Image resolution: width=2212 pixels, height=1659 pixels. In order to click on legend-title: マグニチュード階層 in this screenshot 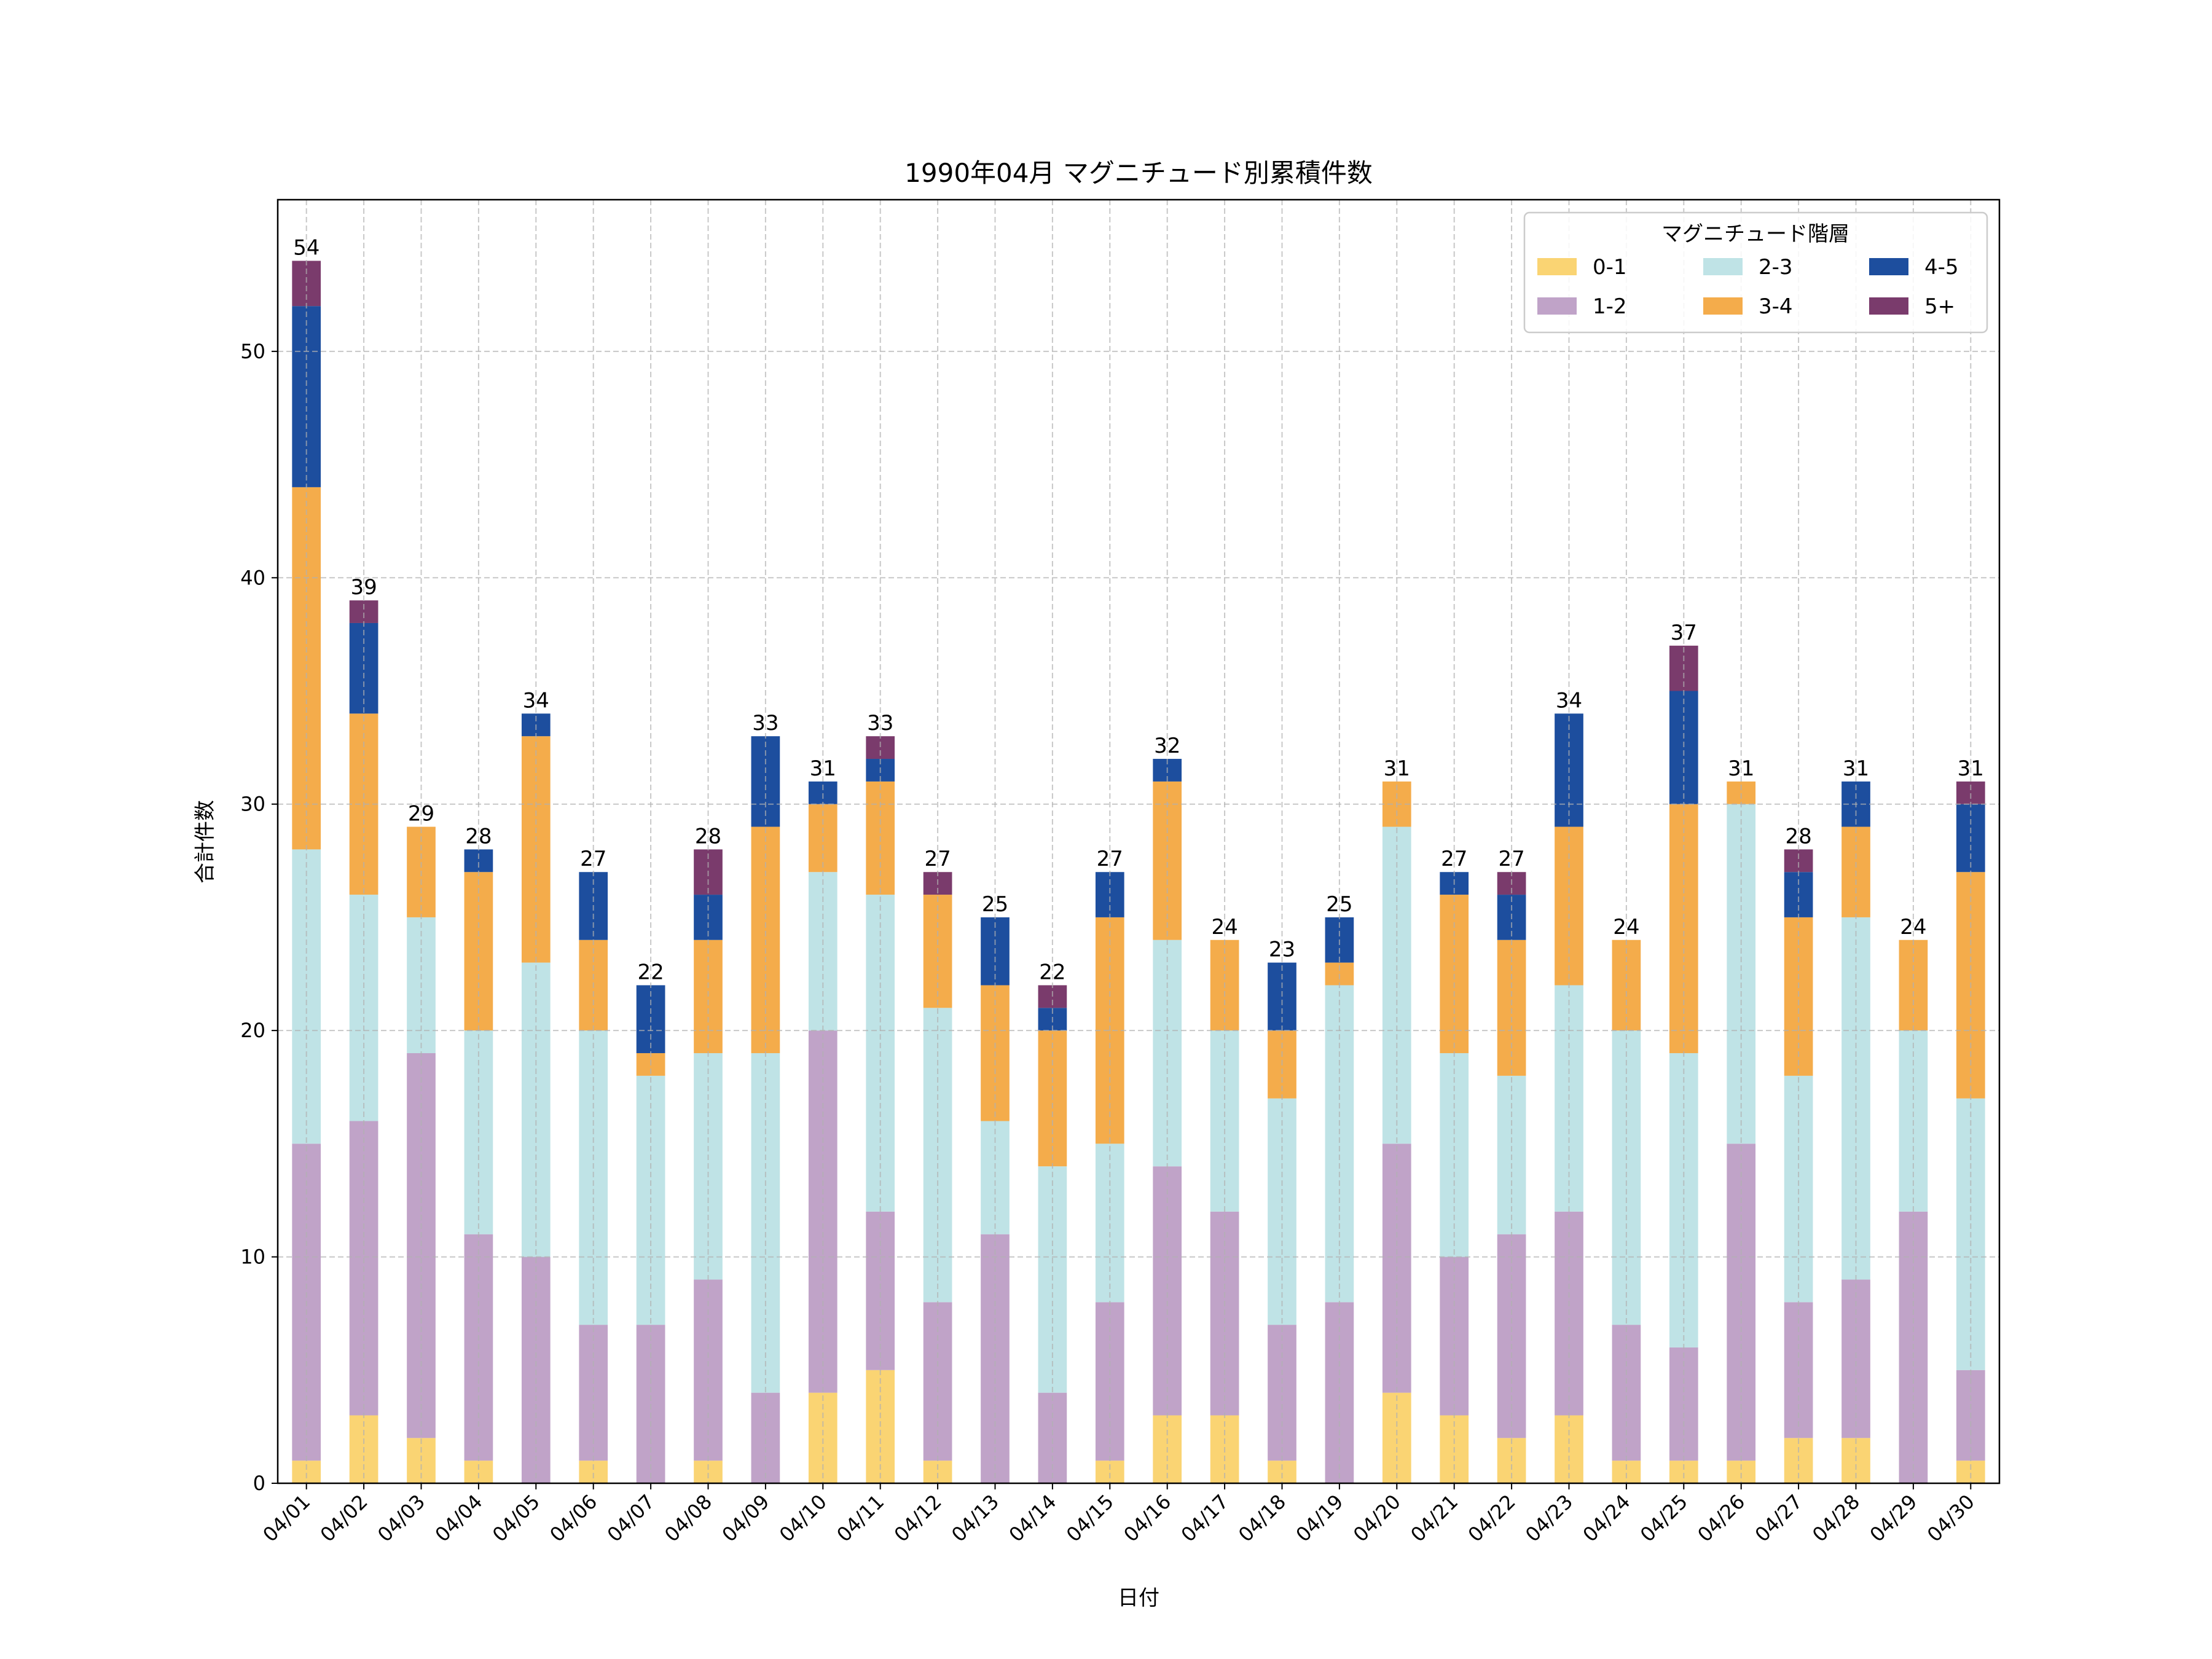, I will do `click(1755, 234)`.